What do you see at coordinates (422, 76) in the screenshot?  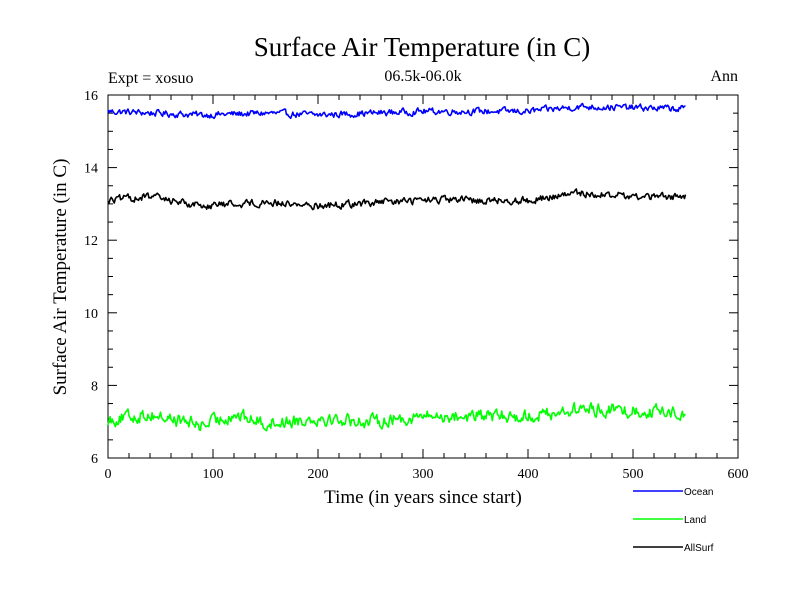 I see `subtitle-center: 06.5k-06.0k` at bounding box center [422, 76].